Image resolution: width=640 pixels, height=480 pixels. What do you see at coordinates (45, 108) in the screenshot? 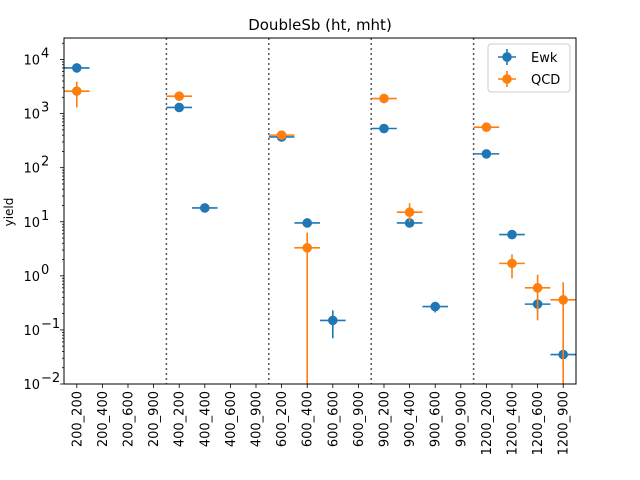
I see `y-tick-exponent: 3` at bounding box center [45, 108].